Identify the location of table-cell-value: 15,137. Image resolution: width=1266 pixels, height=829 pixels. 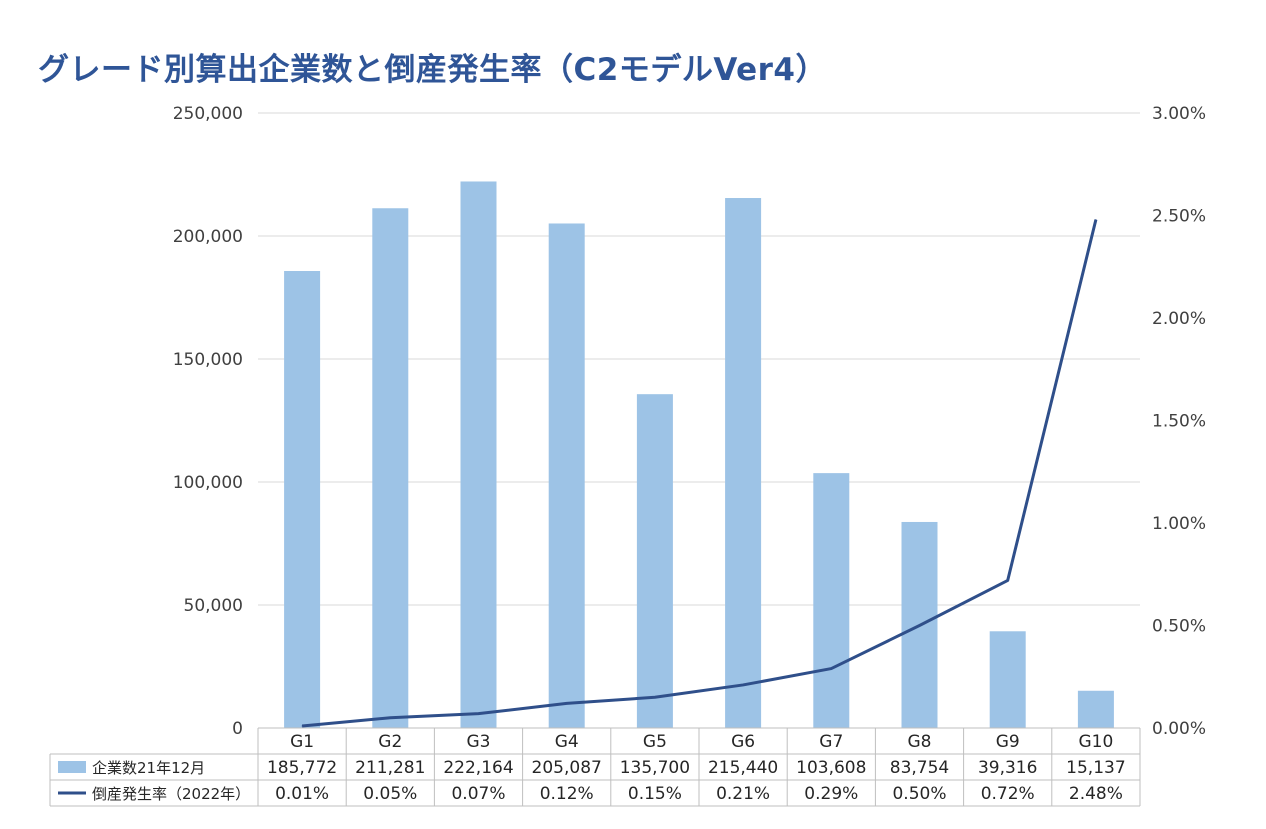
(1095, 768).